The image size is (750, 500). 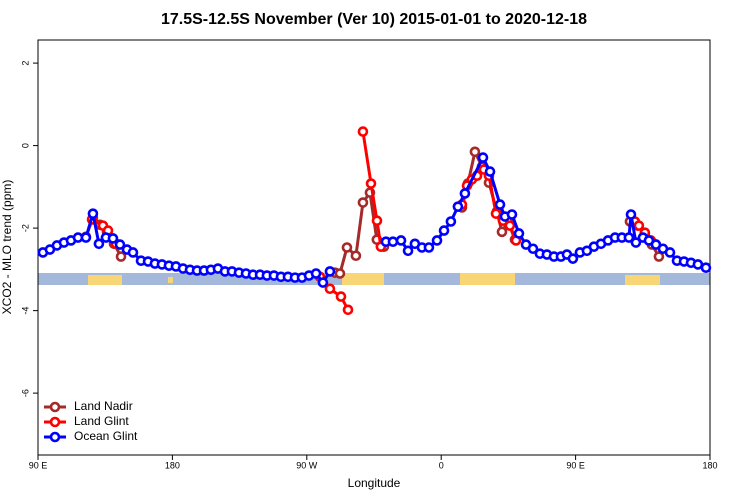 I want to click on legend-label: Land Glint, so click(x=101, y=421).